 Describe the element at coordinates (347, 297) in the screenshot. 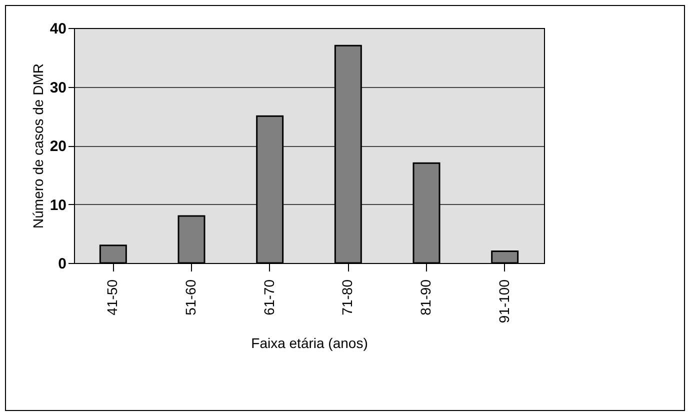

I see `x-tick-label: 71-80` at that location.